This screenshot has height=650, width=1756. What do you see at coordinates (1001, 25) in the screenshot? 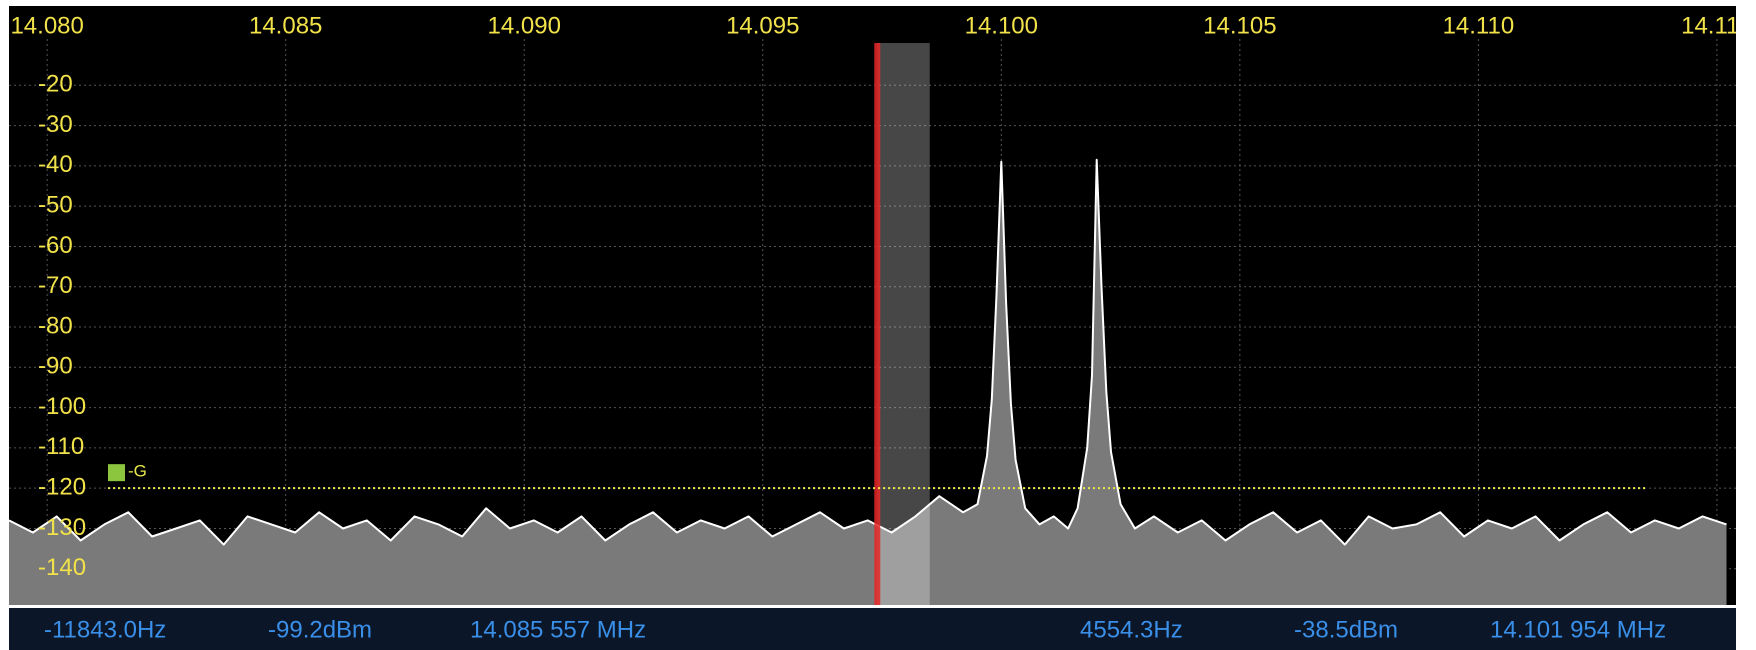
I see `x-tick-label: 14.100` at bounding box center [1001, 25].